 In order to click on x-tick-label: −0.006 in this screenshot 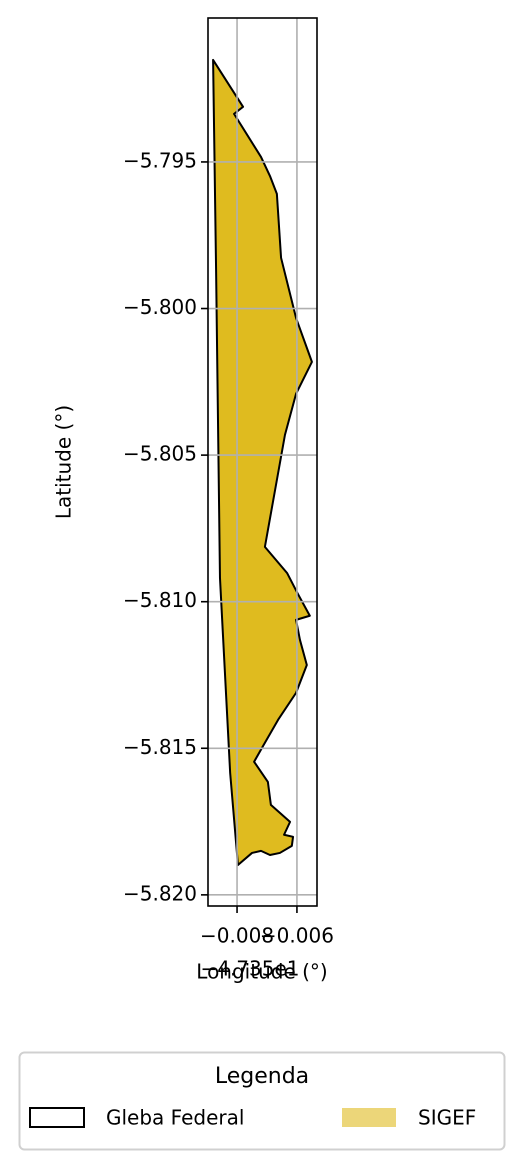, I will do `click(297, 936)`.